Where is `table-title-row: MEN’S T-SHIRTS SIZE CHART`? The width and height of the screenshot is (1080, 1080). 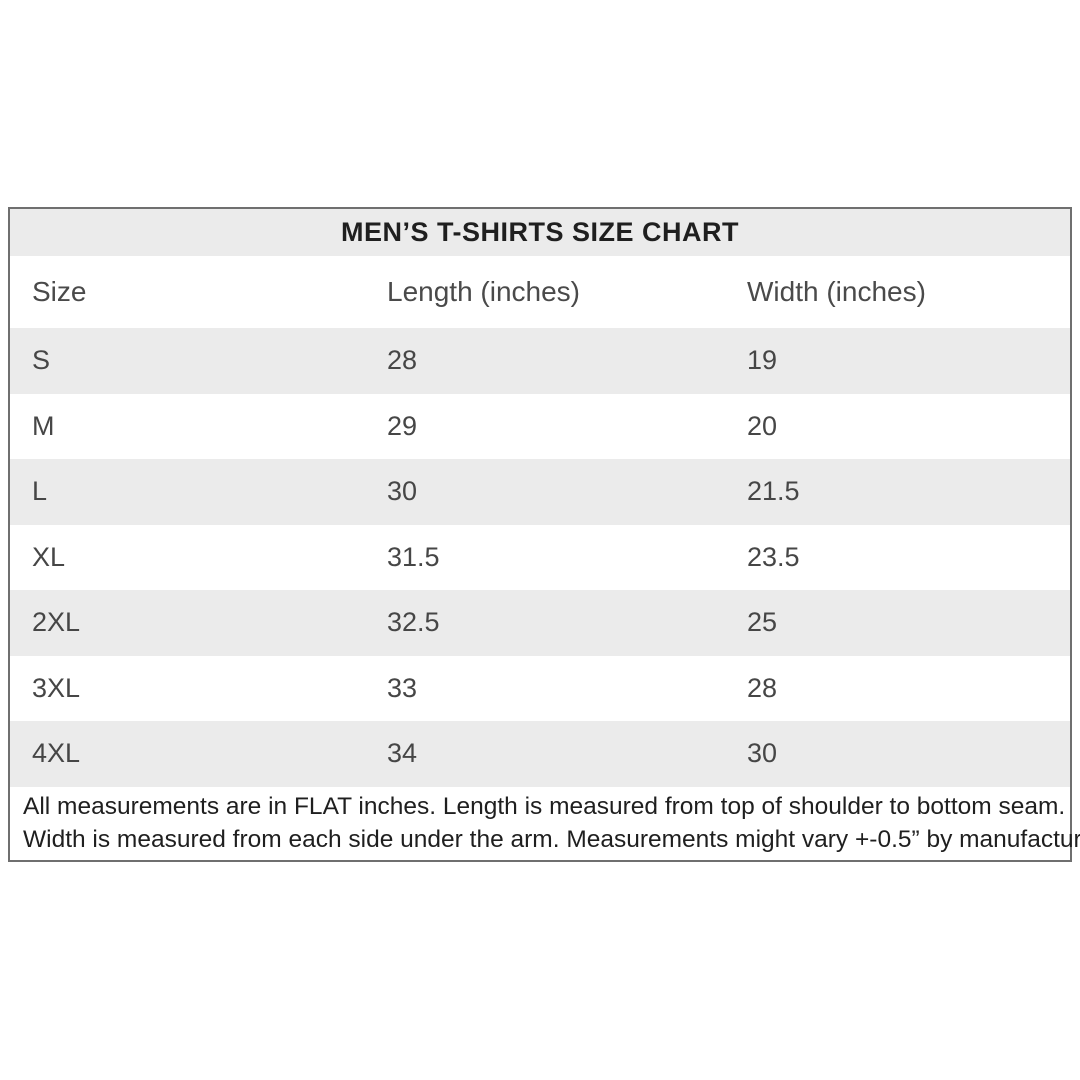 table-title-row: MEN’S T-SHIRTS SIZE CHART is located at coordinates (540, 232).